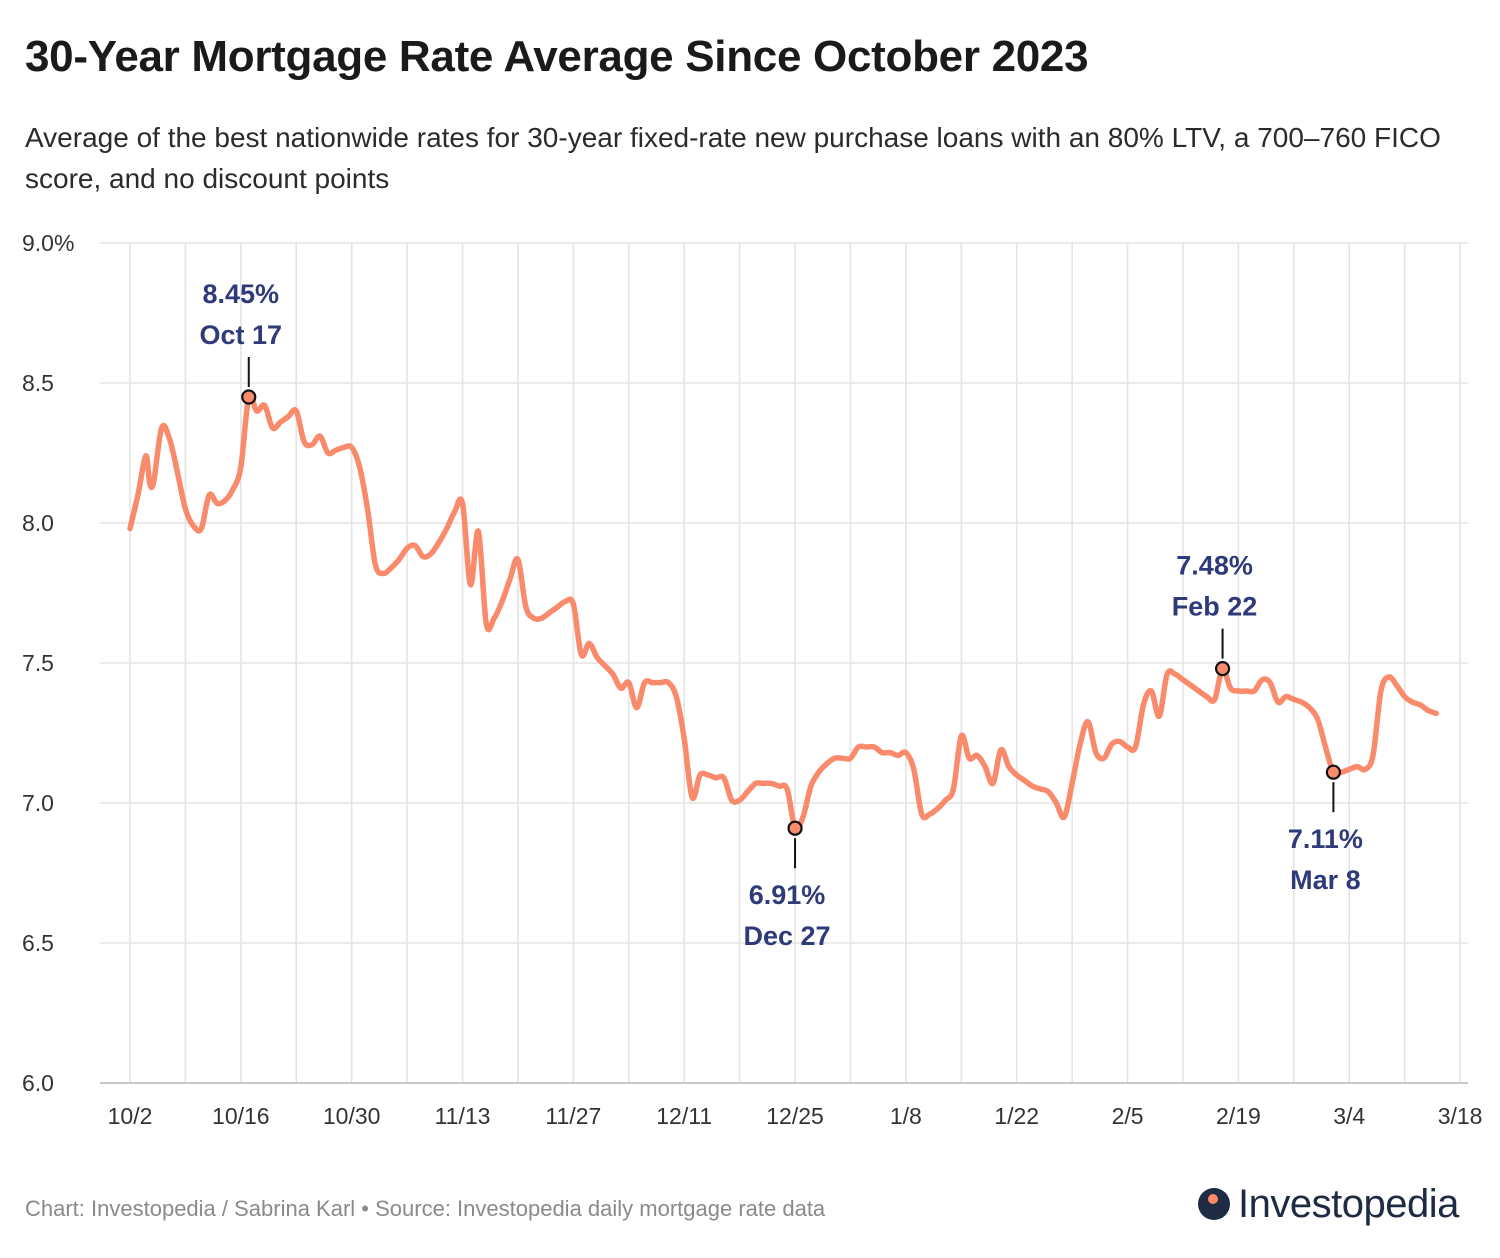  What do you see at coordinates (38, 523) in the screenshot?
I see `y-tick-label: 8.0` at bounding box center [38, 523].